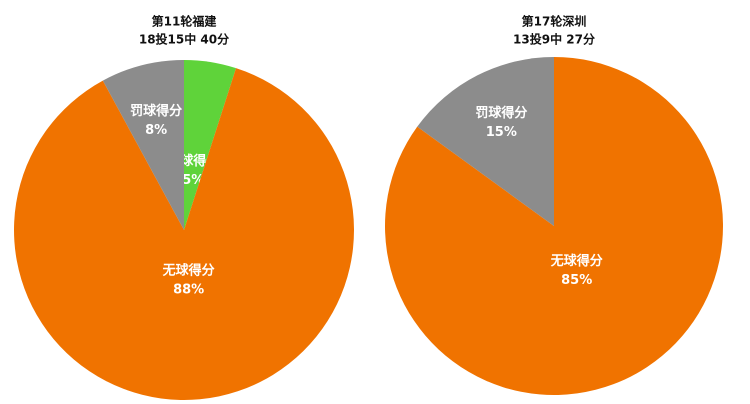 The image size is (750, 404). I want to click on value-label: 15%, so click(501, 132).